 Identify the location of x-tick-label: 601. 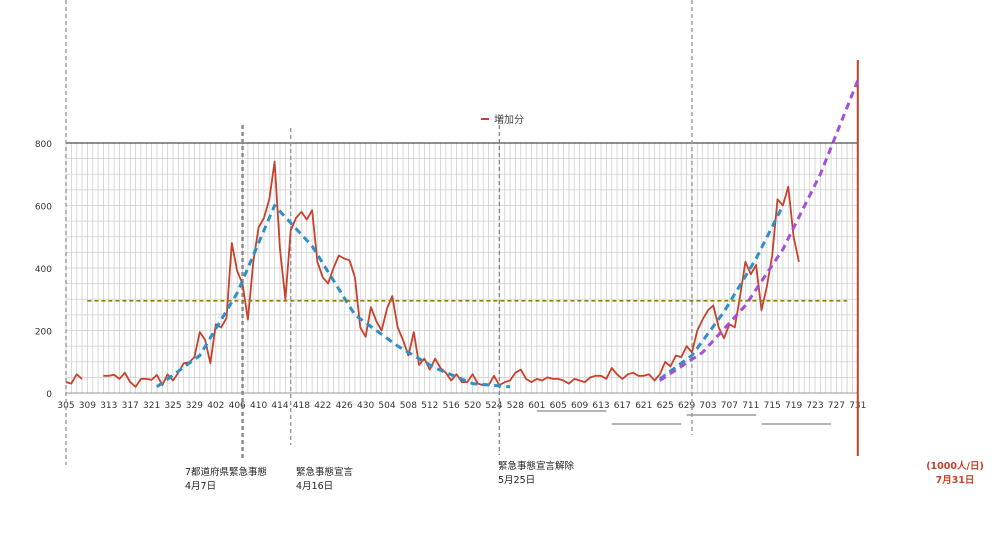
(536, 406).